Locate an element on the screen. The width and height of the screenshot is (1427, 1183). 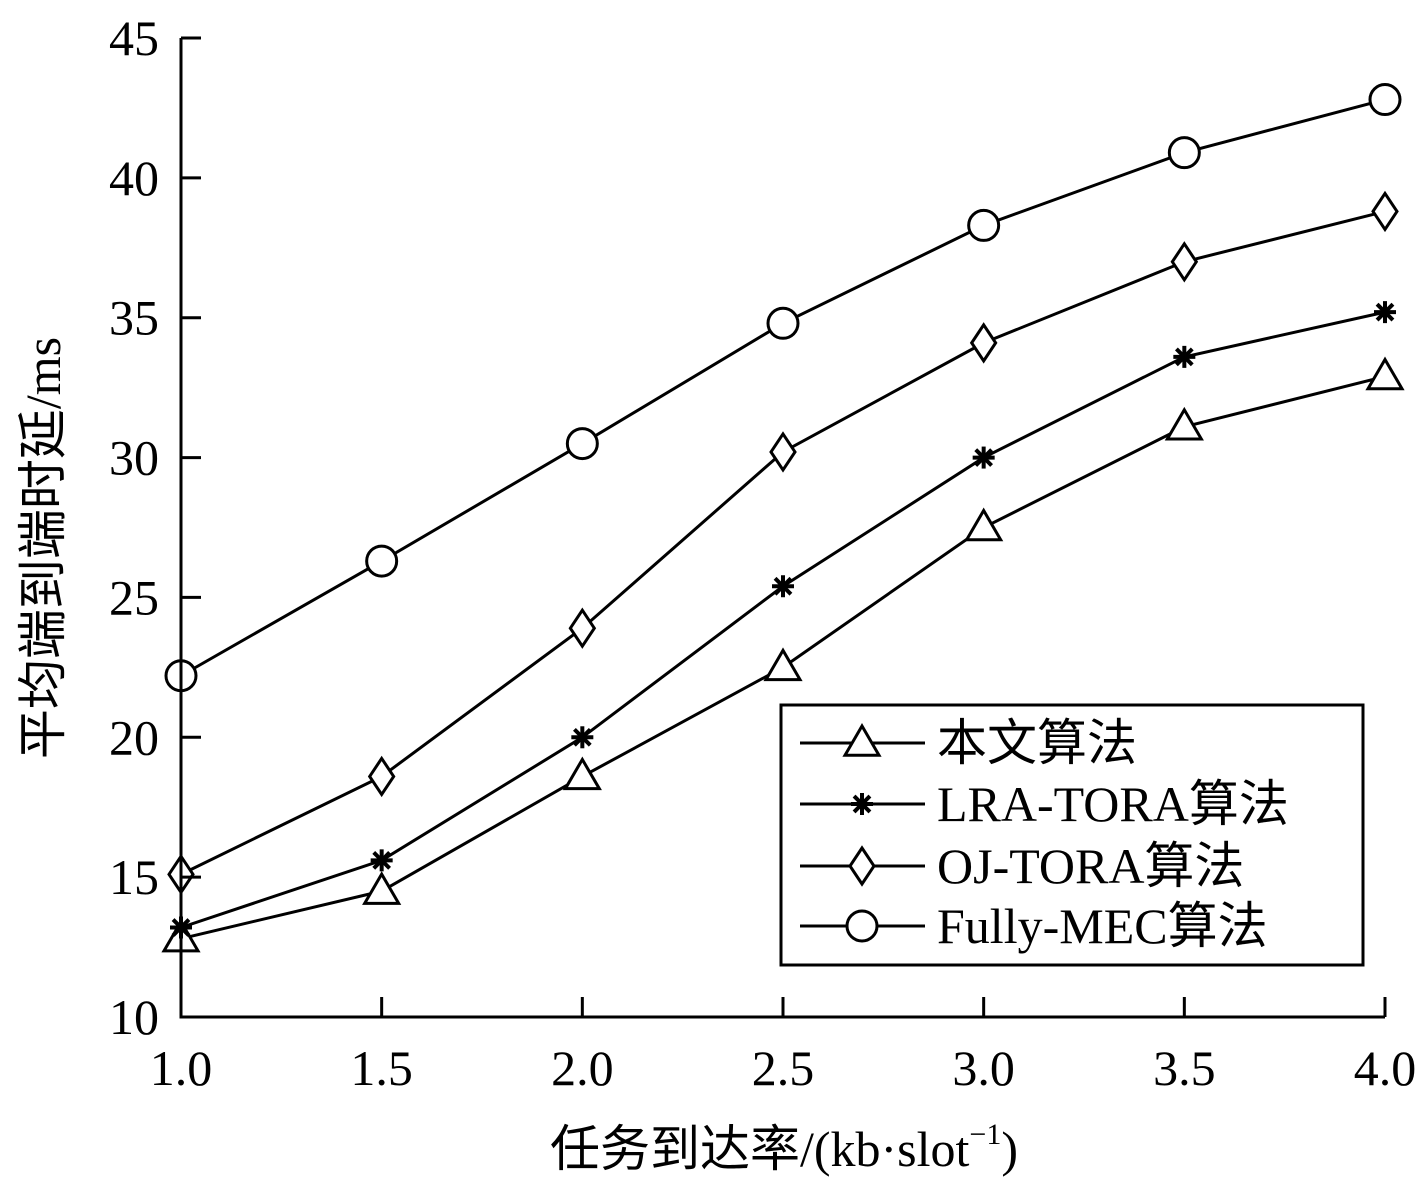
x-axis-ticks: 1.0 1.5 2.0 2.5 3.0 3.5 4.0 is located at coordinates (783, 1046).